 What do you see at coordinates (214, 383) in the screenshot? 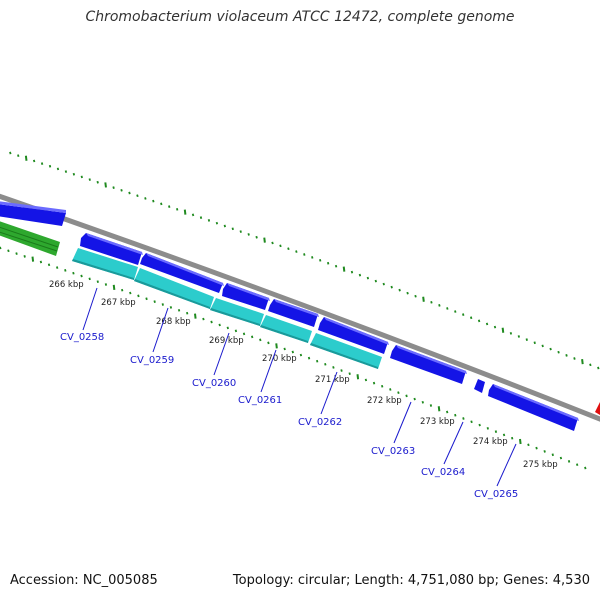
I see `gene-label: CV_0260` at bounding box center [214, 383].